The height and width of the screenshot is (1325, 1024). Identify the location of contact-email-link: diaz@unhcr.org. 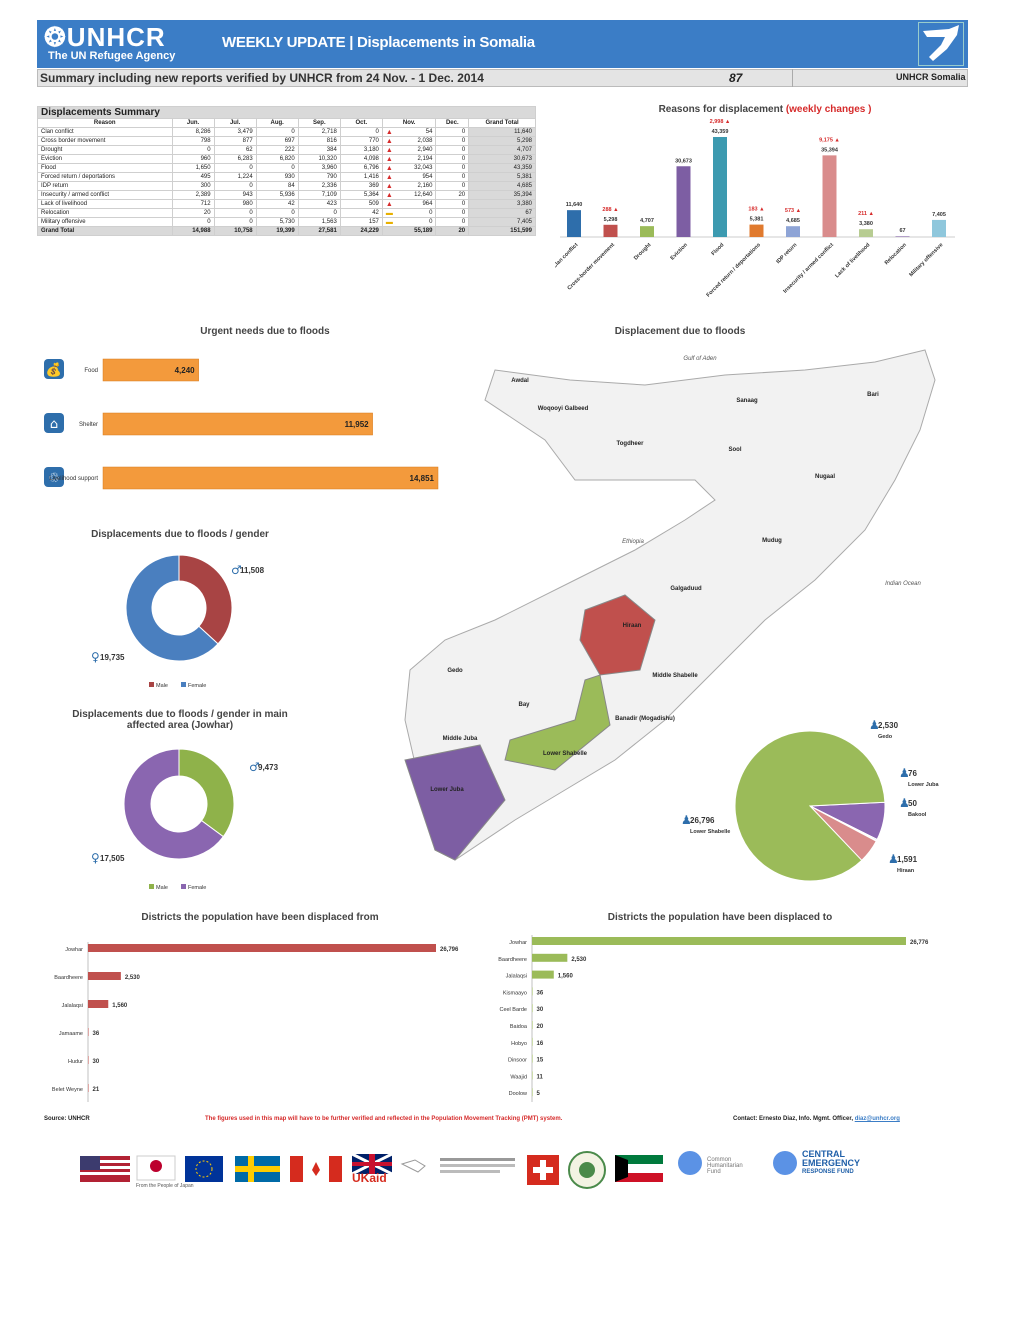
(877, 1119).